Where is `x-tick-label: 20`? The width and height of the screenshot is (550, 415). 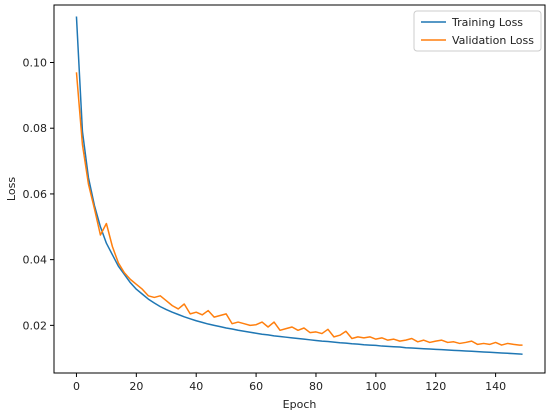
x-tick-label: 20 is located at coordinates (136, 386).